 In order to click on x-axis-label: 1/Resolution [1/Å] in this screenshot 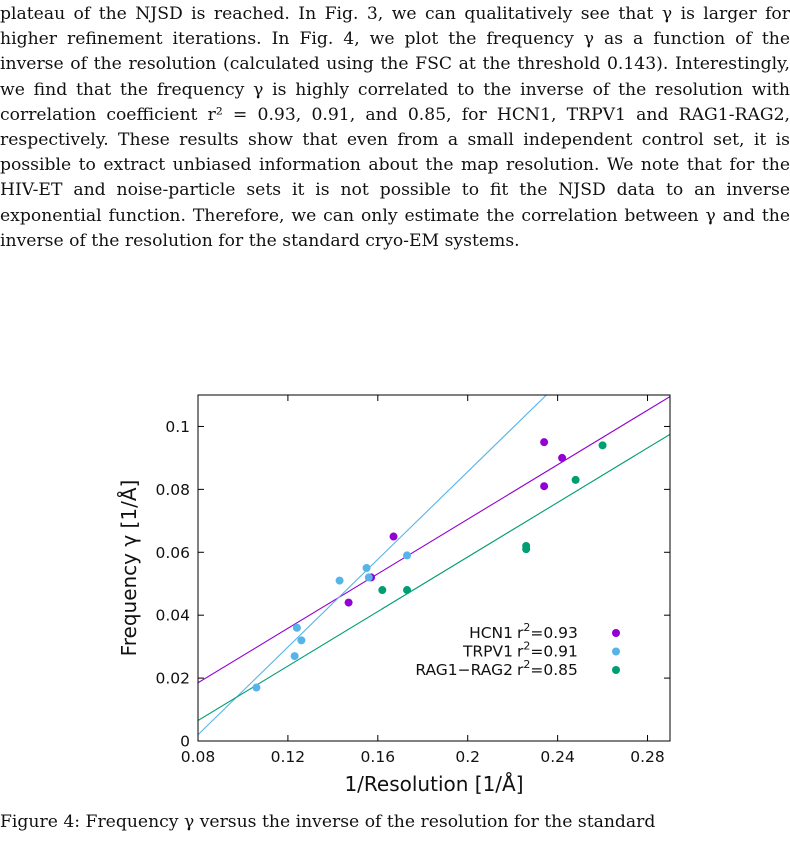, I will do `click(433, 784)`.